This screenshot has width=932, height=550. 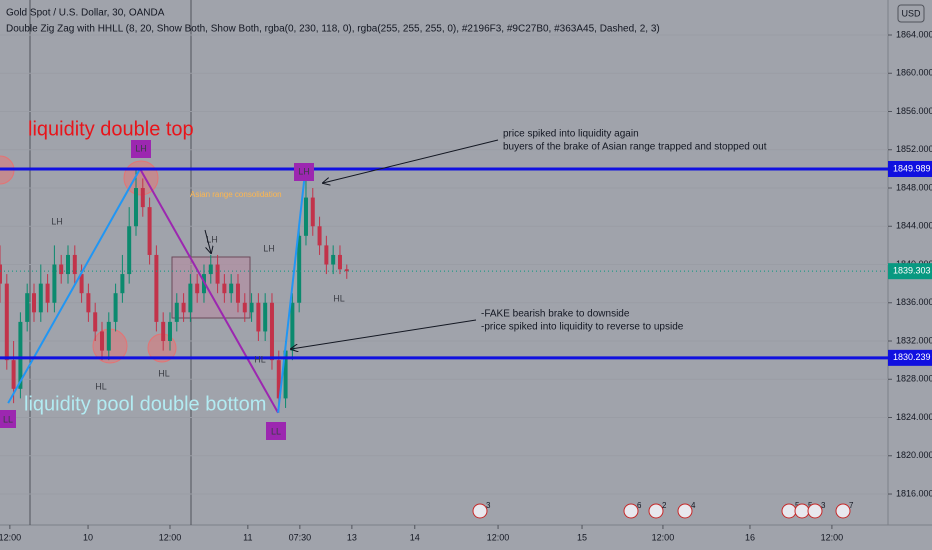 What do you see at coordinates (914, 111) in the screenshot?
I see `y-tick-label: 1856.000` at bounding box center [914, 111].